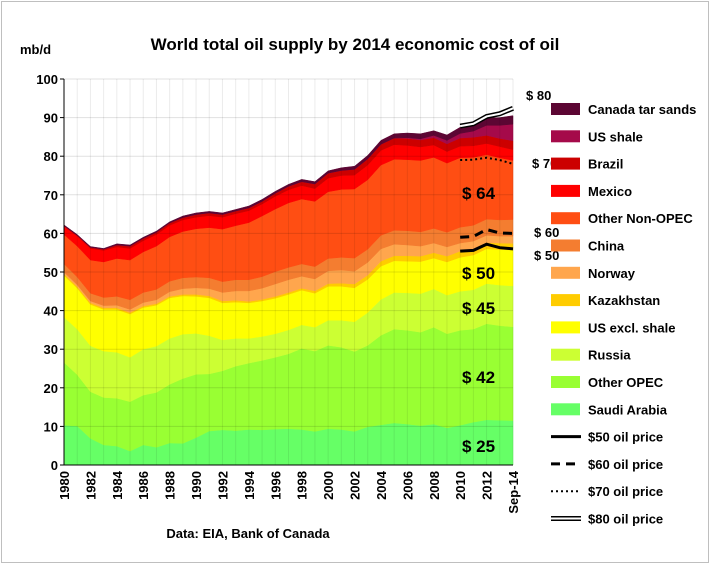 The height and width of the screenshot is (566, 712). Describe the element at coordinates (546, 255) in the screenshot. I see `price-line-label-0: $ 50` at that location.